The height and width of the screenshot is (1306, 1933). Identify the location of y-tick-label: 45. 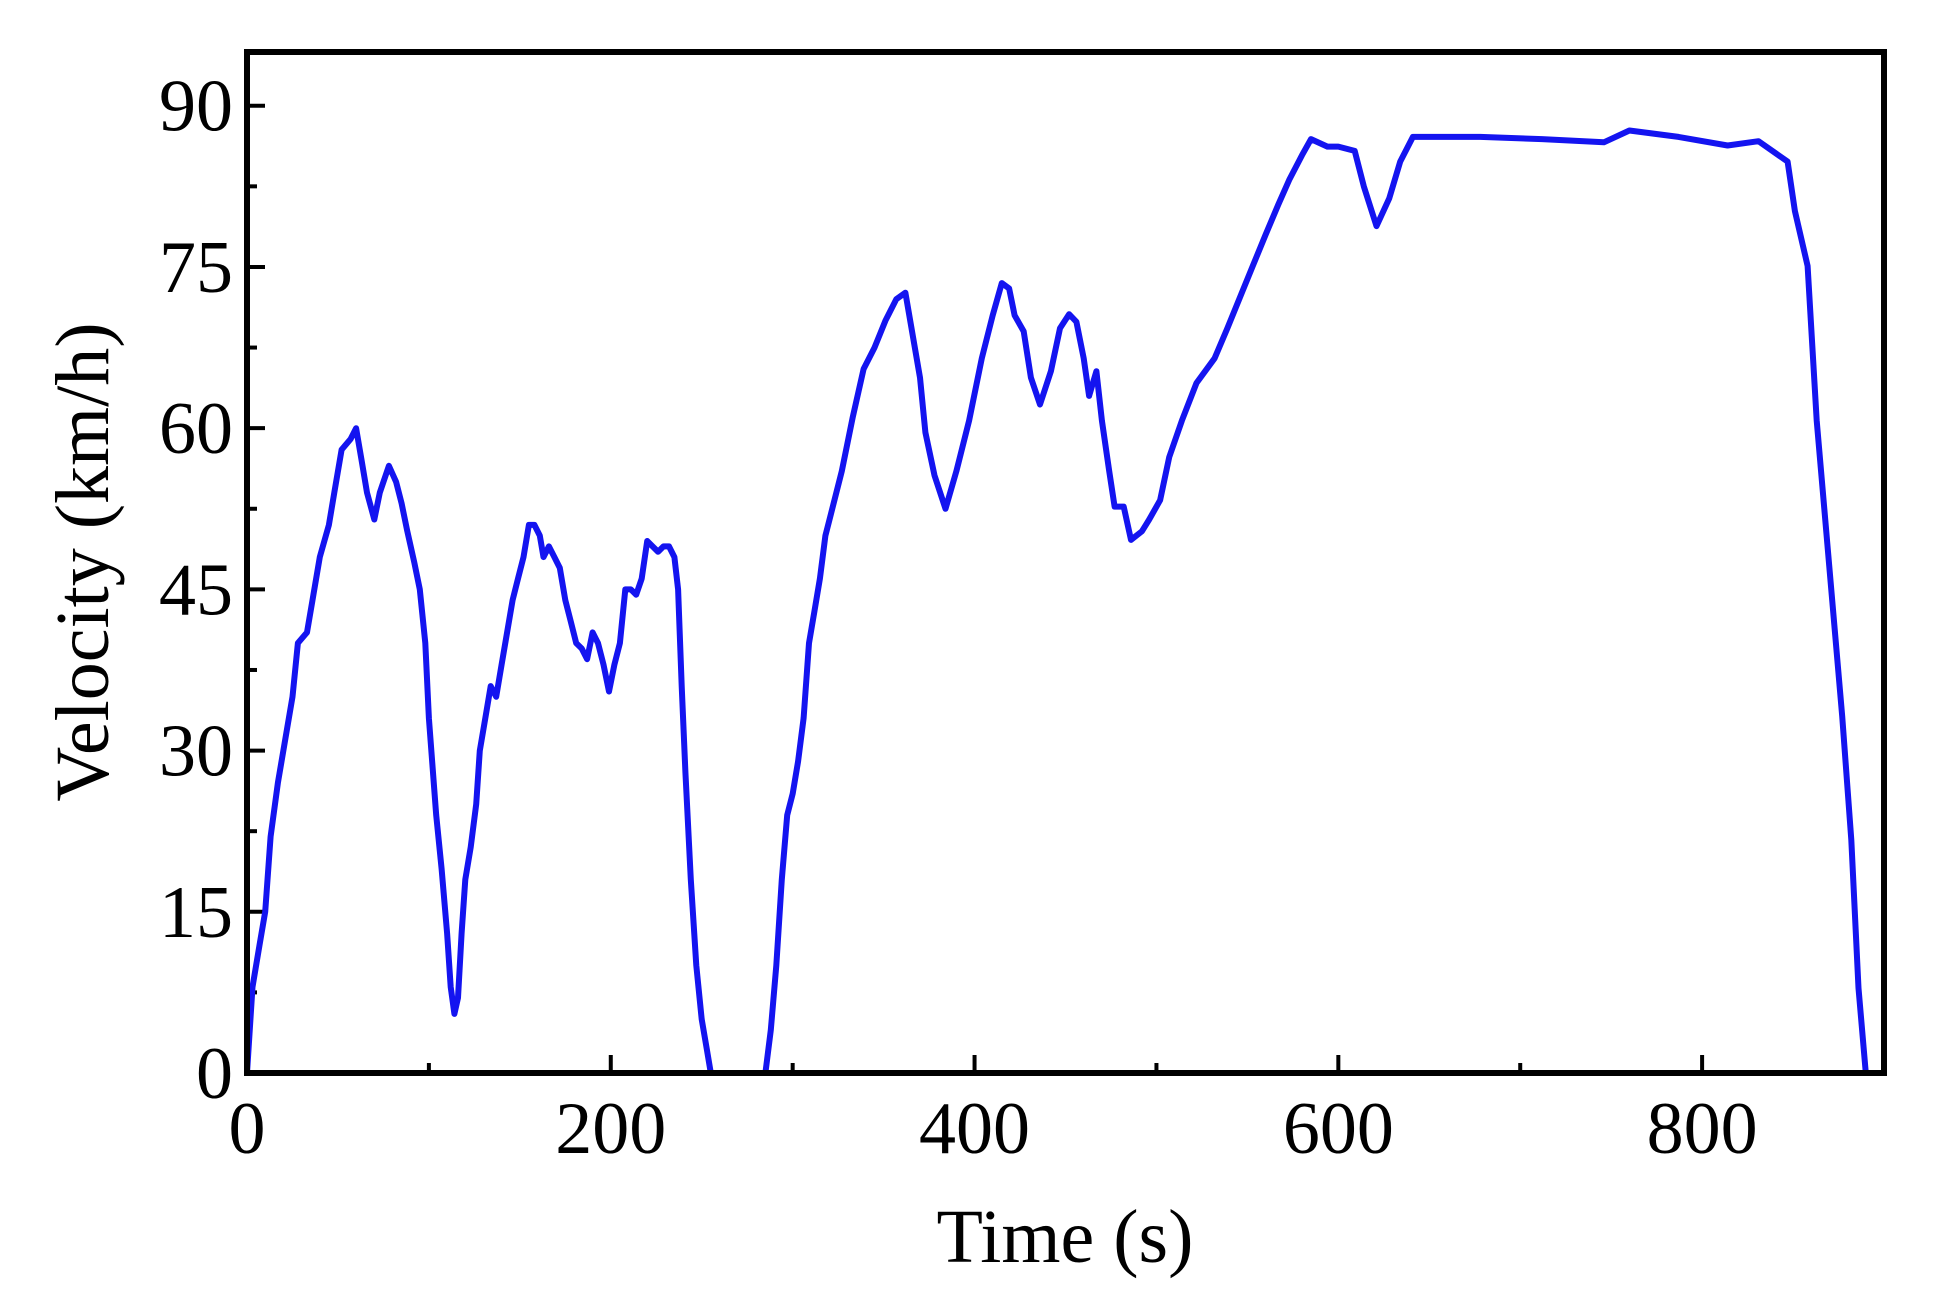
(196, 590).